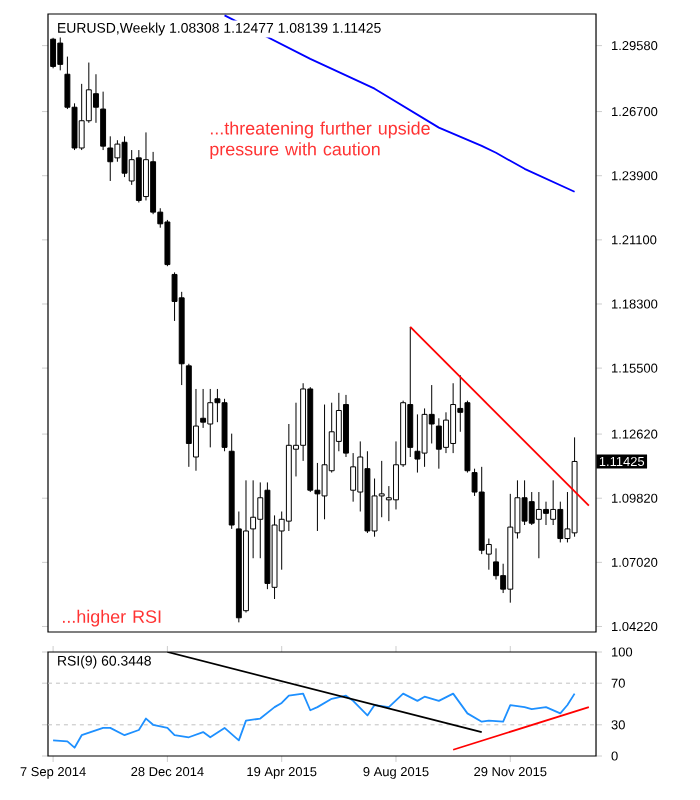  I want to click on annotation: ...higher RSI, so click(111, 618).